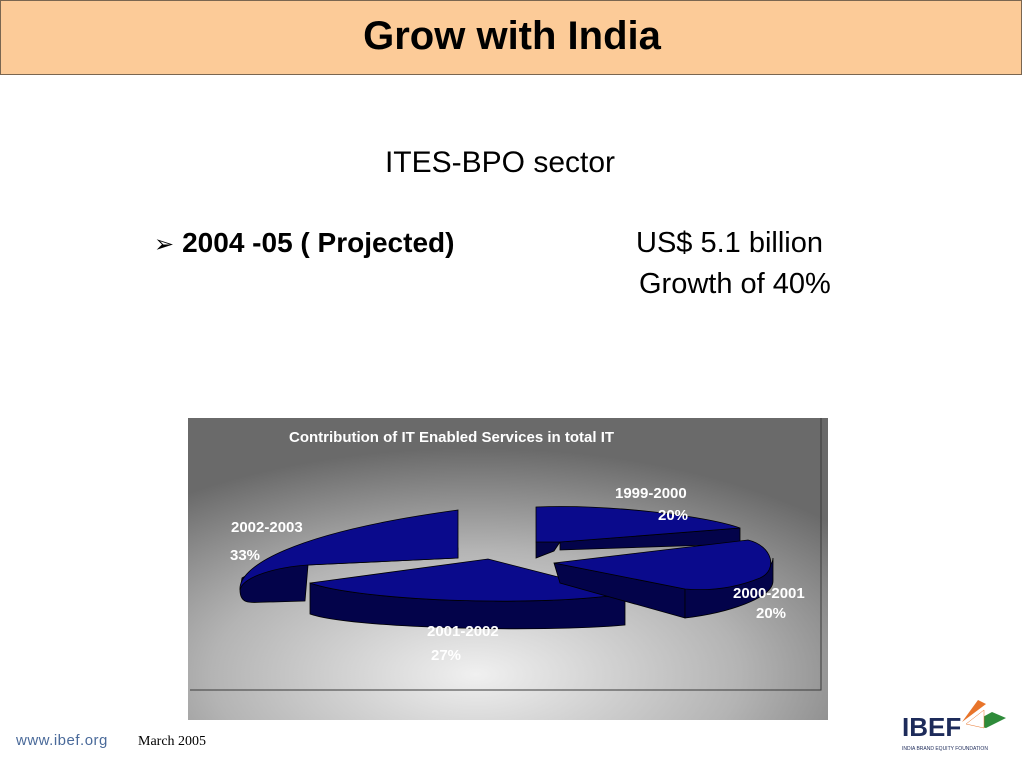 This screenshot has width=1024, height=768. Describe the element at coordinates (62, 740) in the screenshot. I see `footer-url: www.ibef.org` at that location.